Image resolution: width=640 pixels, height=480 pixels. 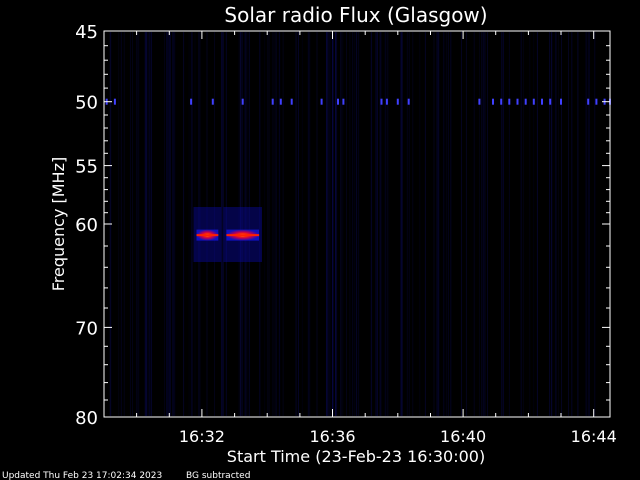 I want to click on y-tick-label: 50, so click(x=86, y=103).